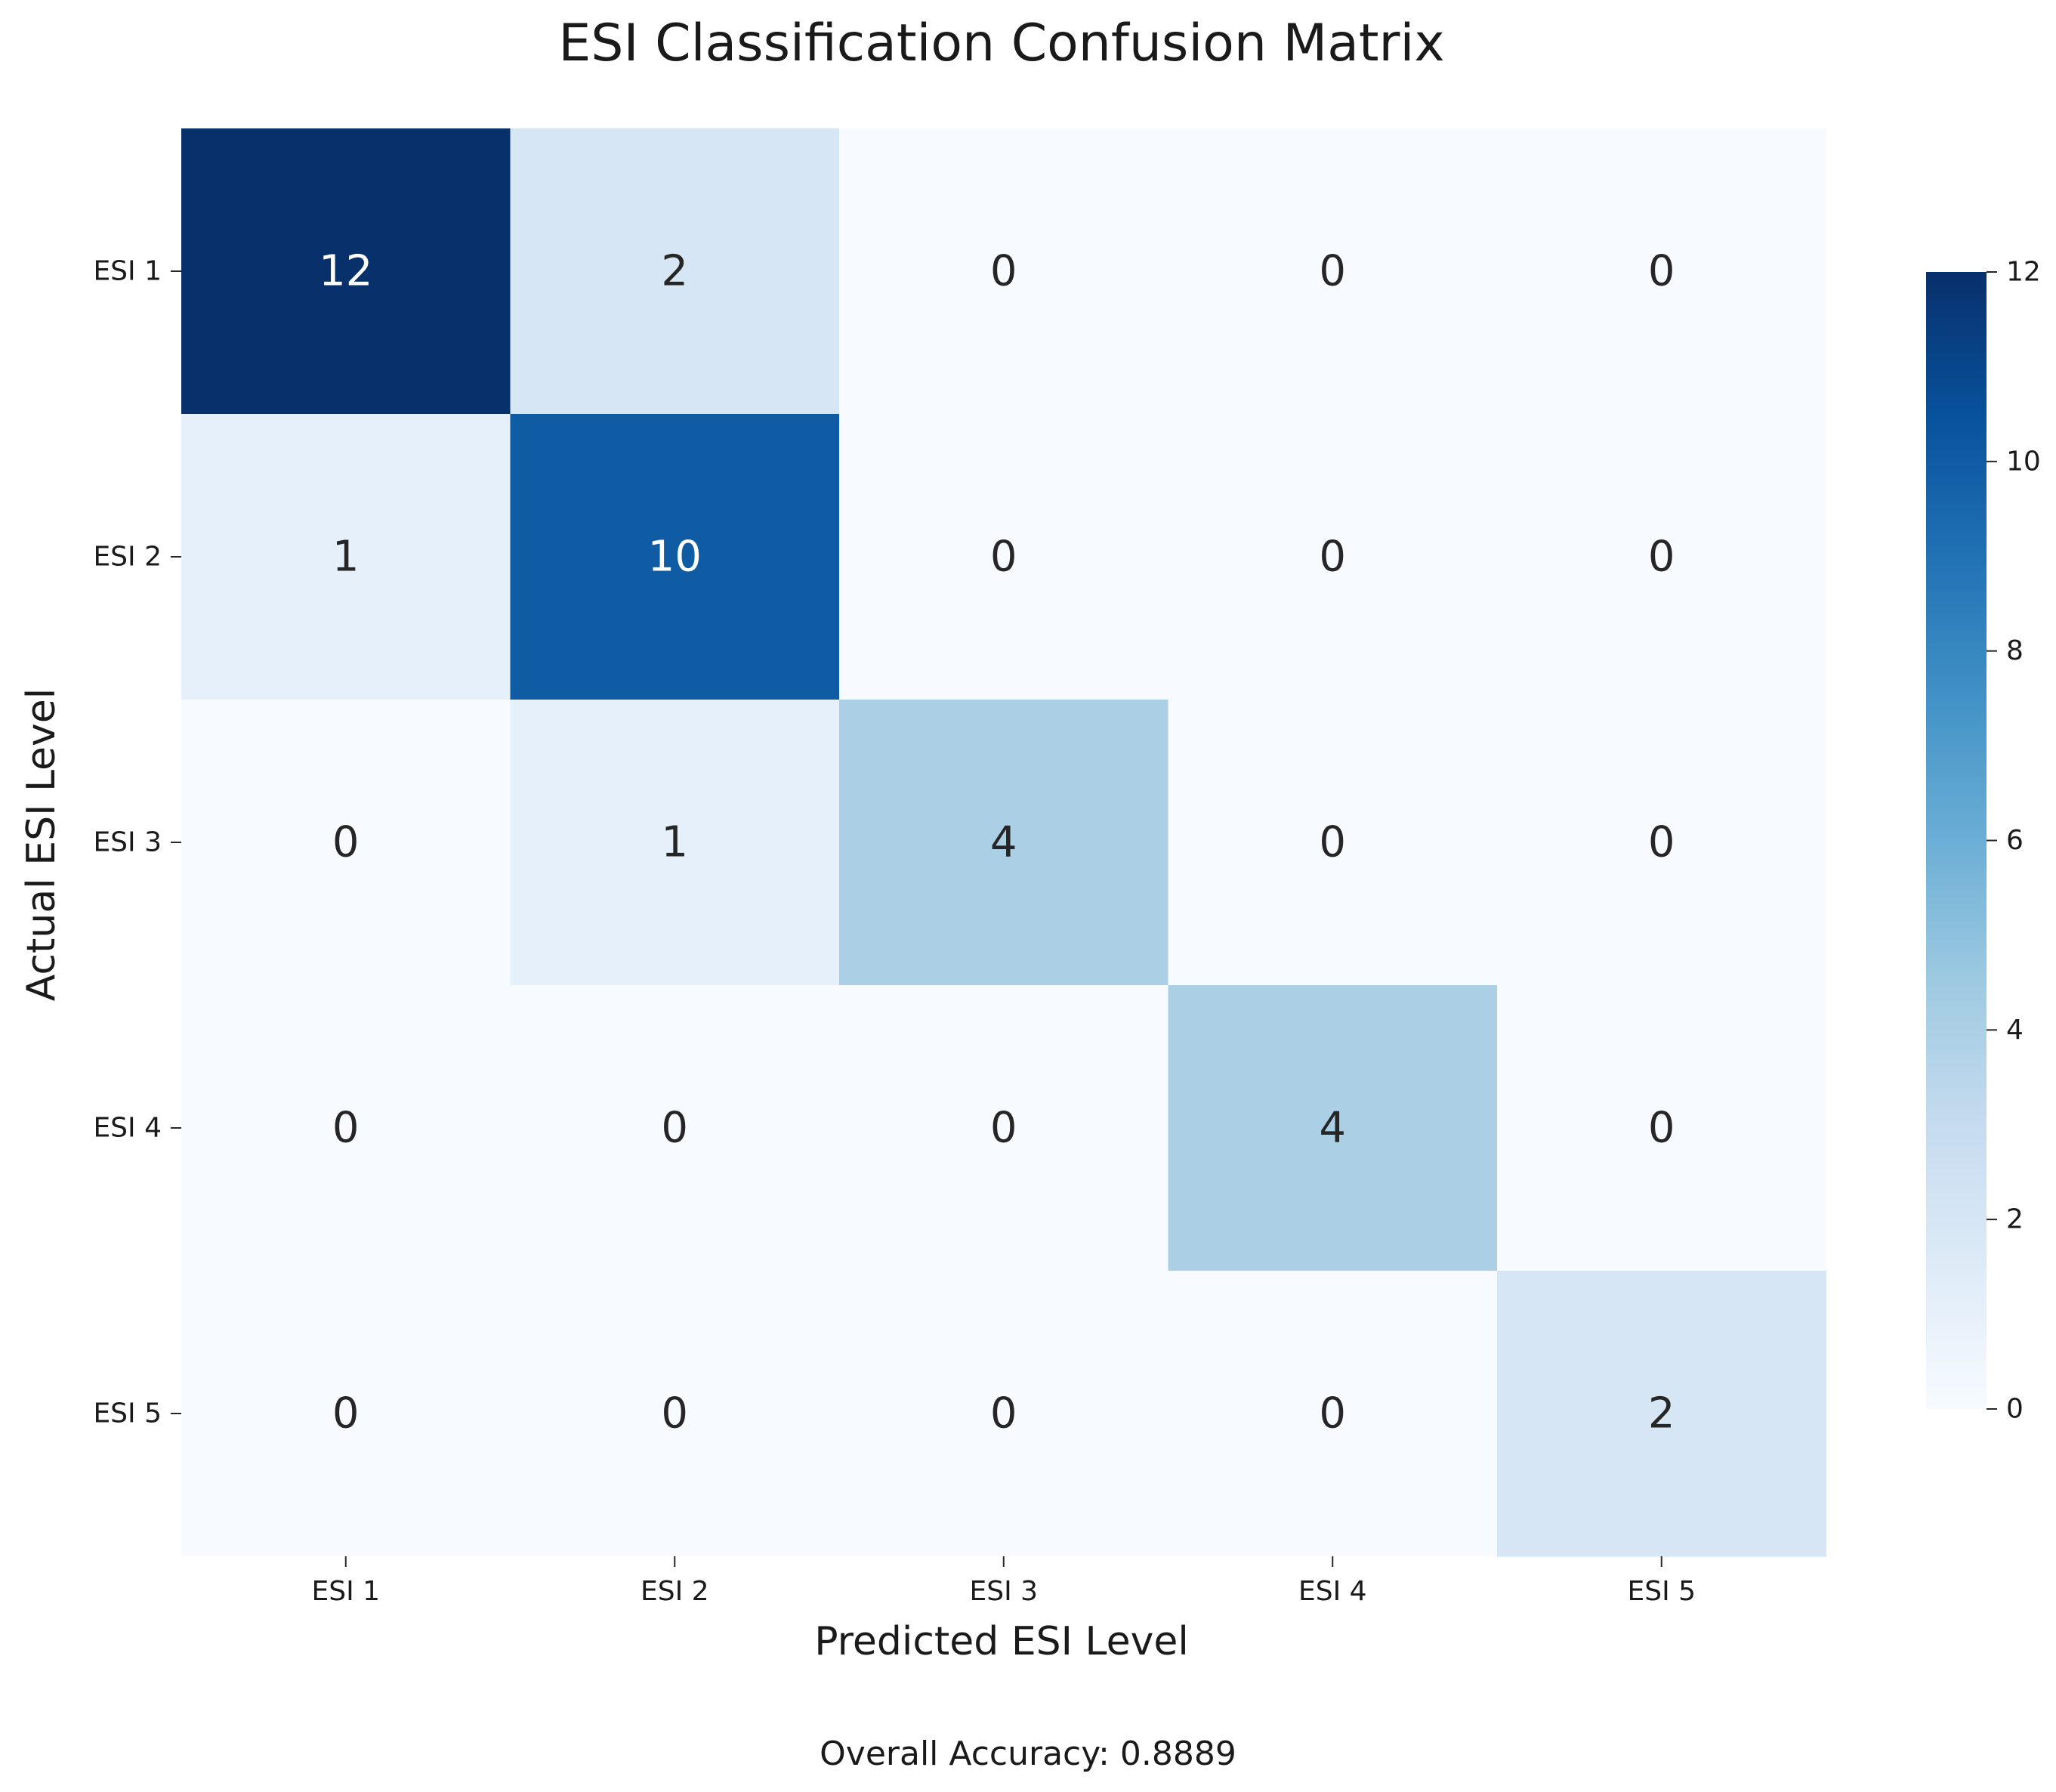 The width and height of the screenshot is (2056, 1792). What do you see at coordinates (127, 557) in the screenshot?
I see `y-tick-label: ESI 2` at bounding box center [127, 557].